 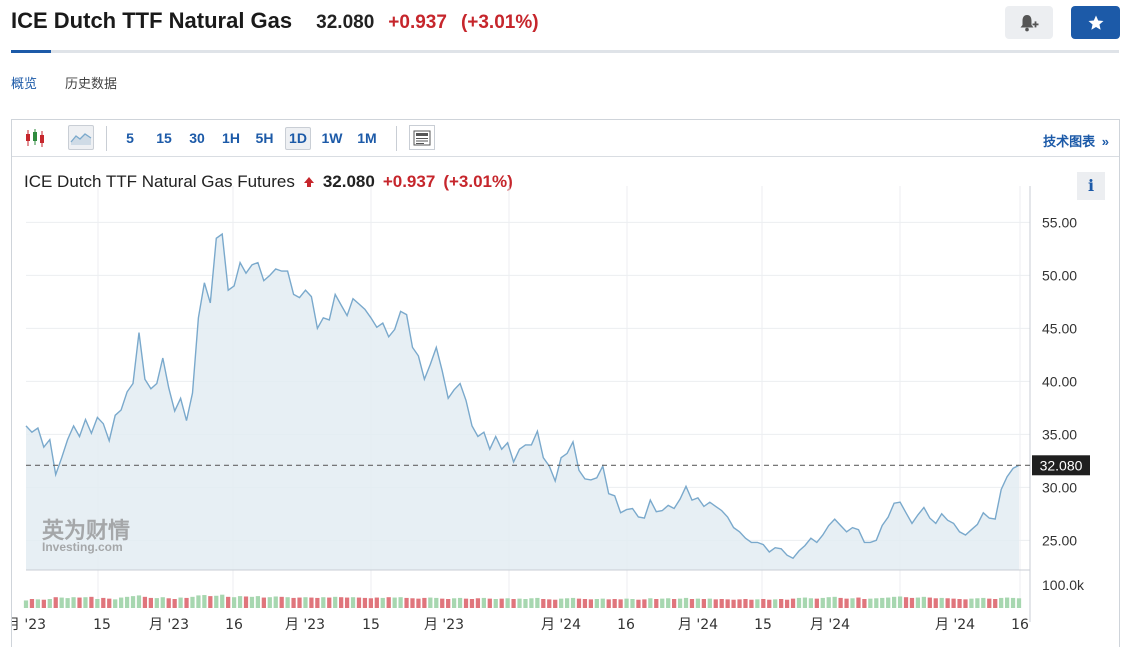 What do you see at coordinates (91, 83) in the screenshot?
I see `tab-historical-data: 历史数据` at bounding box center [91, 83].